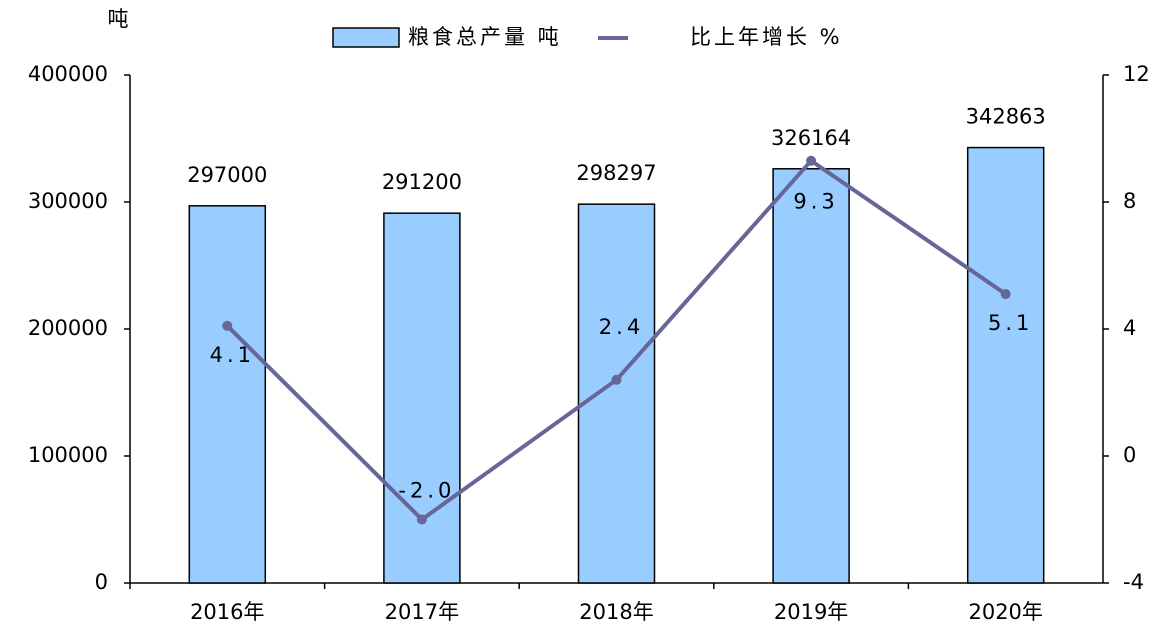 This screenshot has height=636, width=1154. I want to click on x-tick-label: 2018年, so click(616, 612).